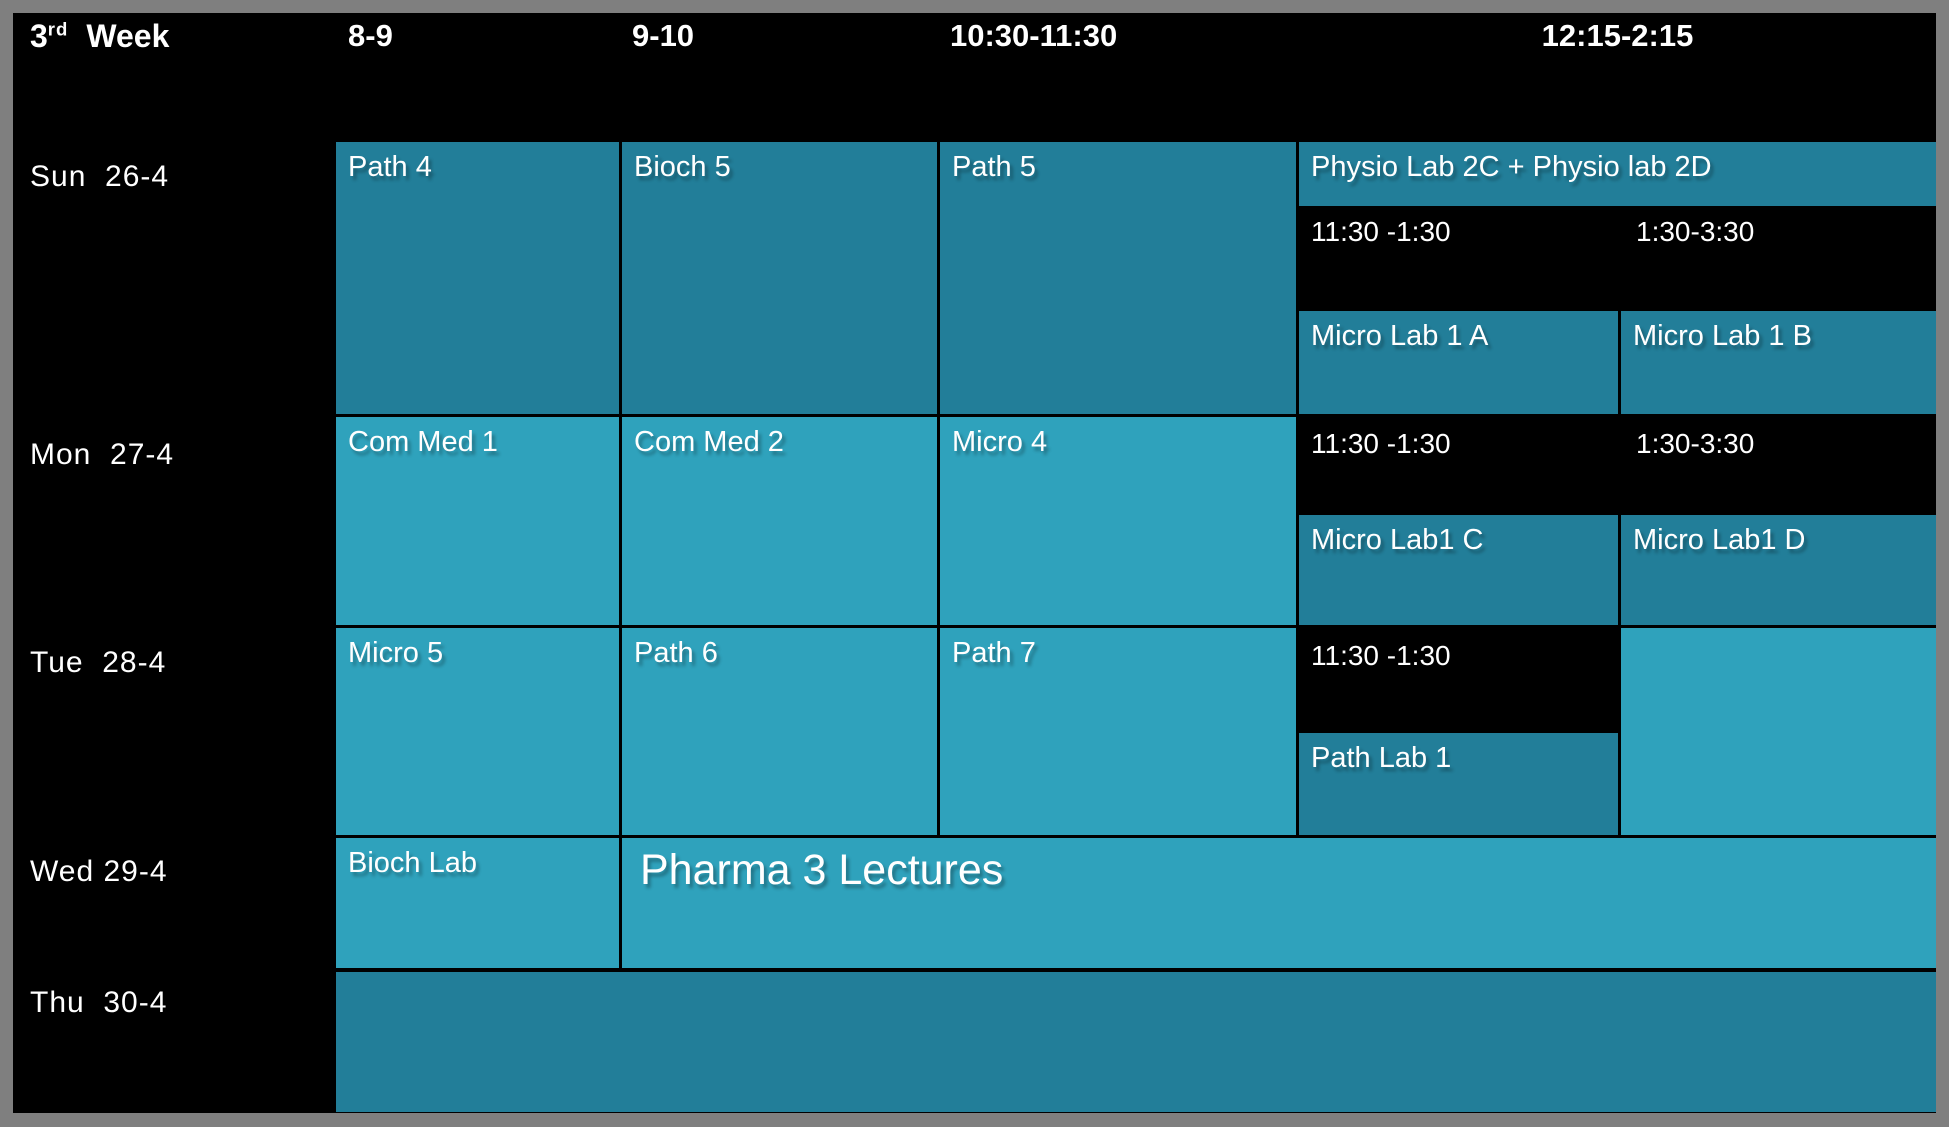  Describe the element at coordinates (99, 871) in the screenshot. I see `day-label-wed: Wed 29-4` at that location.